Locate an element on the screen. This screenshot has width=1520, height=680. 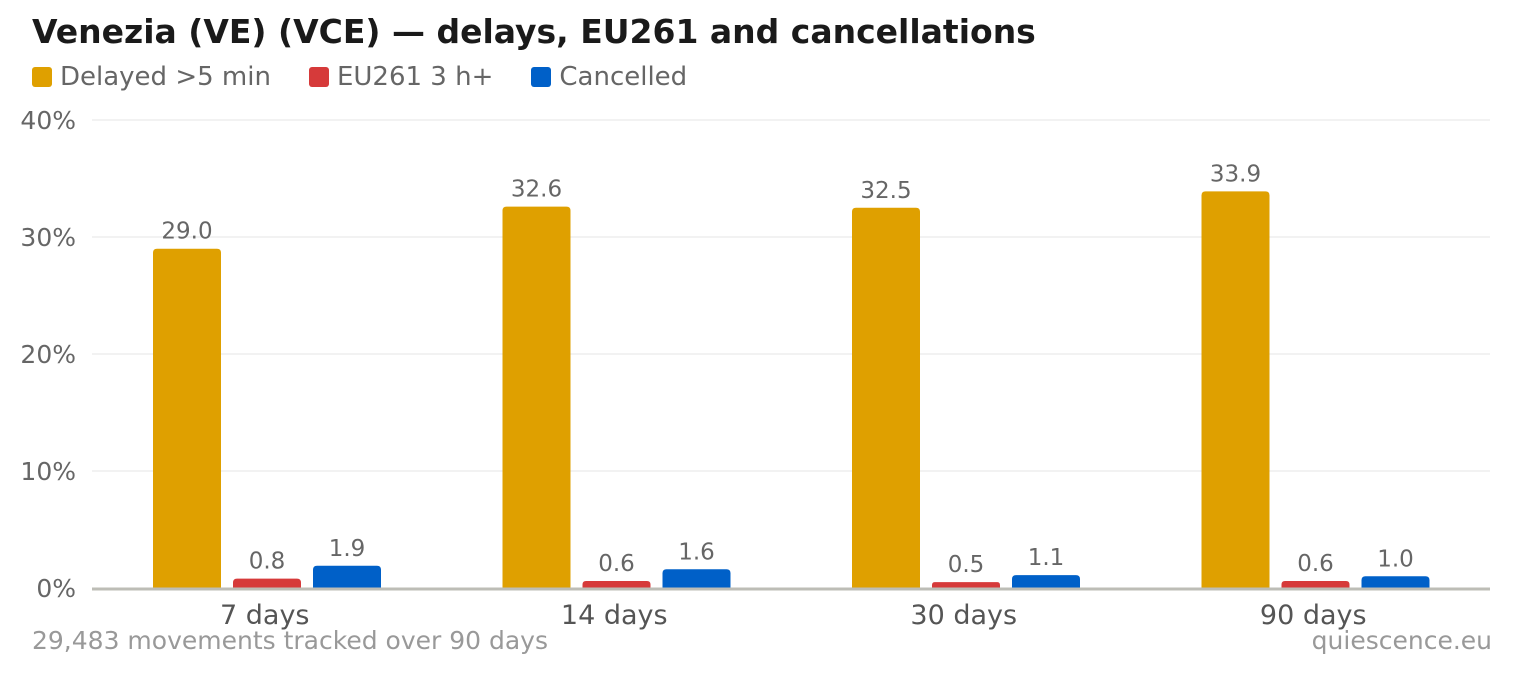
data-label: 1.1 is located at coordinates (1046, 558).